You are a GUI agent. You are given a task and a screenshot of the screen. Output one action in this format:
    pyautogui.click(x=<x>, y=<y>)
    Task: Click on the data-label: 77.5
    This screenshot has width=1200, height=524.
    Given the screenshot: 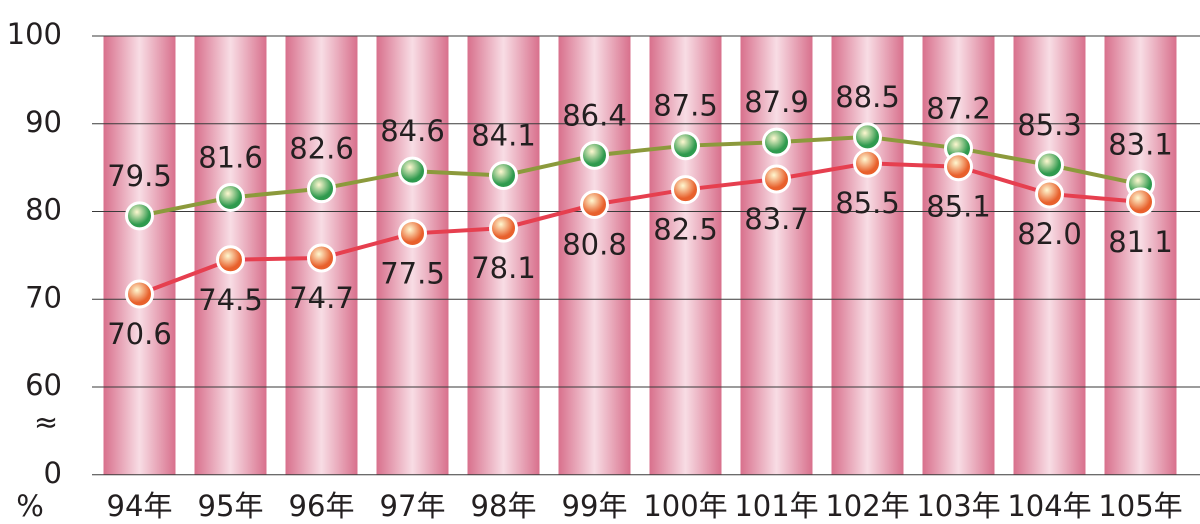 What is the action you would take?
    pyautogui.click(x=412, y=273)
    